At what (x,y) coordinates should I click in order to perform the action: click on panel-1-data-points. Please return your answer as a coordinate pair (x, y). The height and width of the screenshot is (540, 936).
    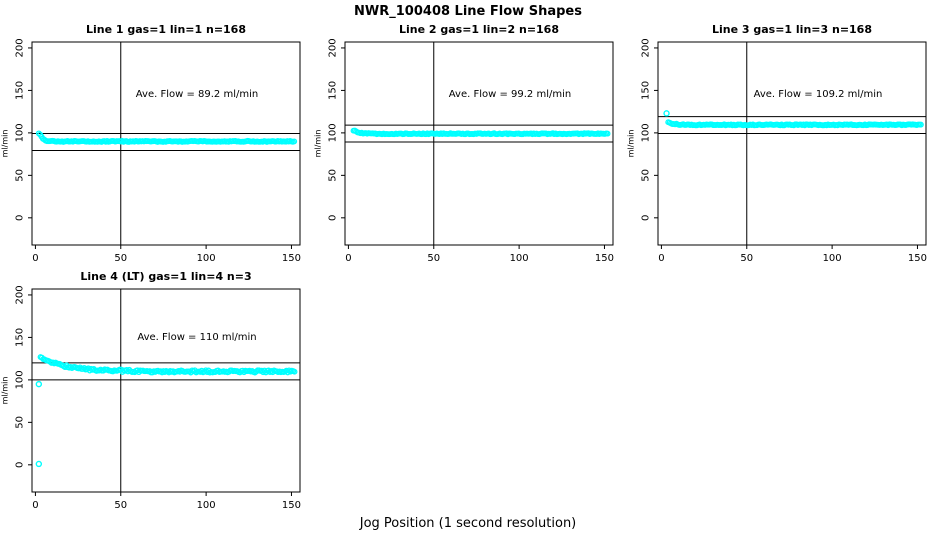
    Looking at the image, I should click on (166, 137).